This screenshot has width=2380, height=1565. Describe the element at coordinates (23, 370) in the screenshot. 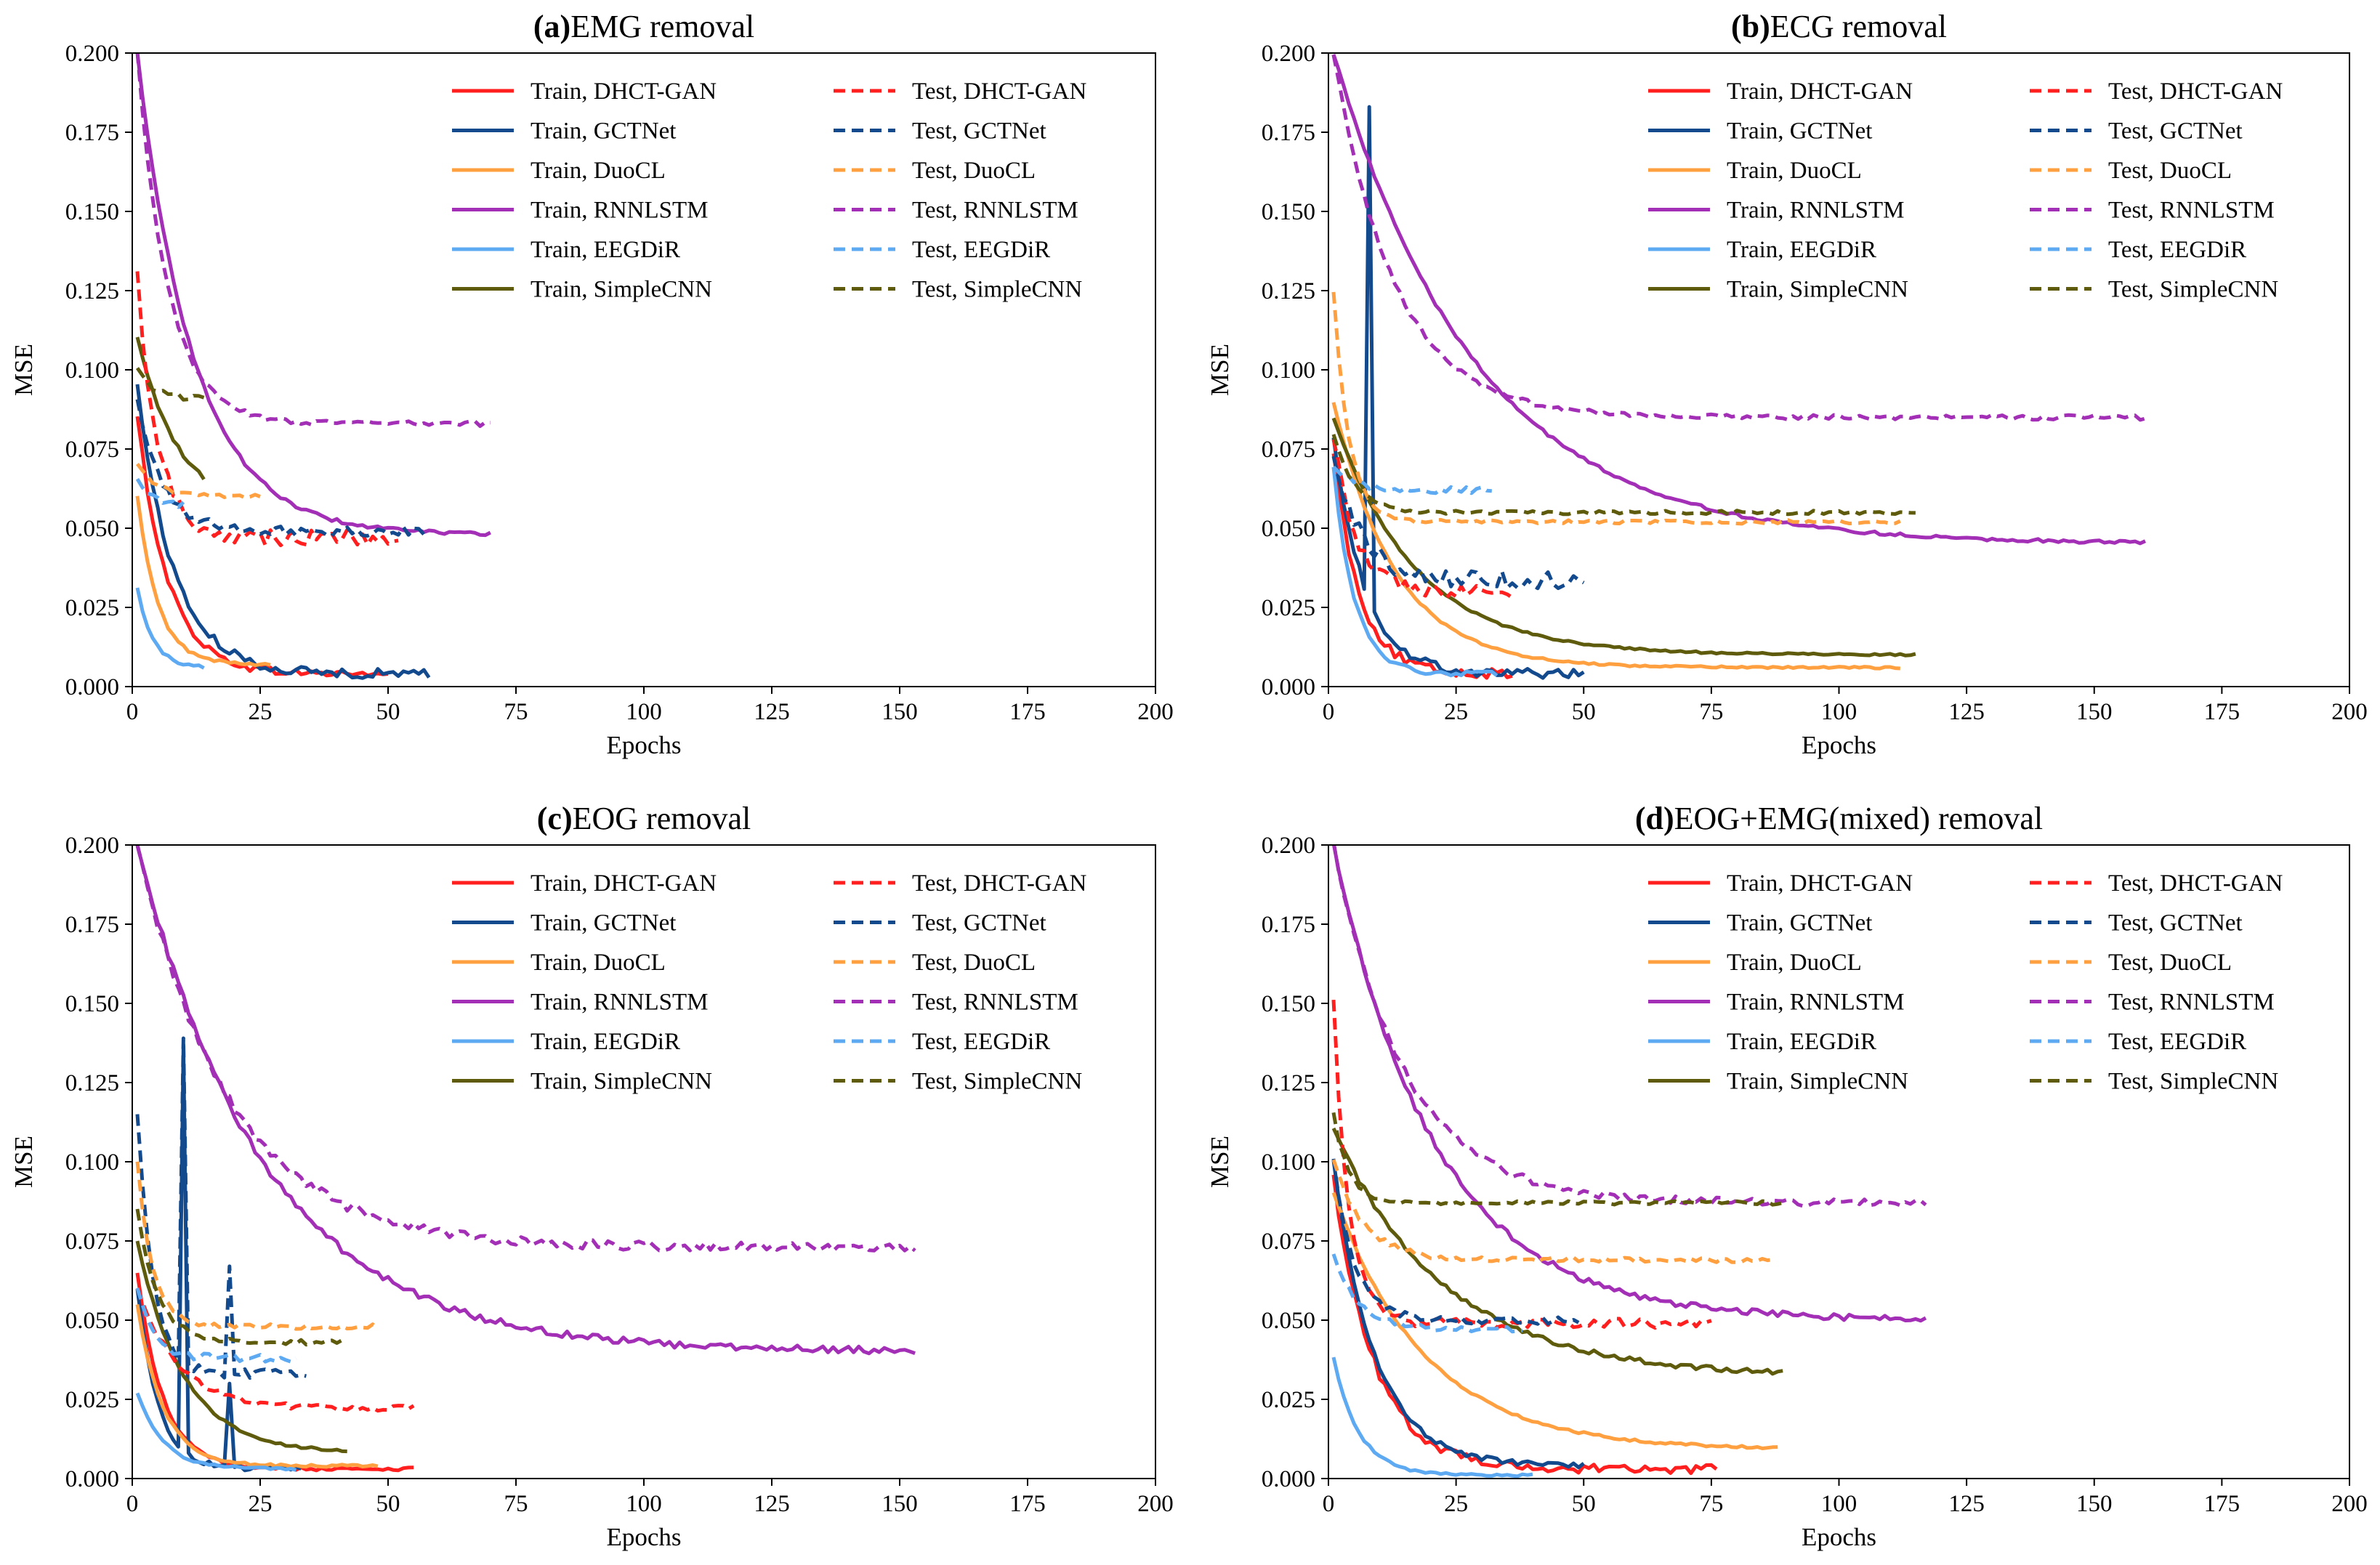

I see `y-axis-label: MSE` at that location.